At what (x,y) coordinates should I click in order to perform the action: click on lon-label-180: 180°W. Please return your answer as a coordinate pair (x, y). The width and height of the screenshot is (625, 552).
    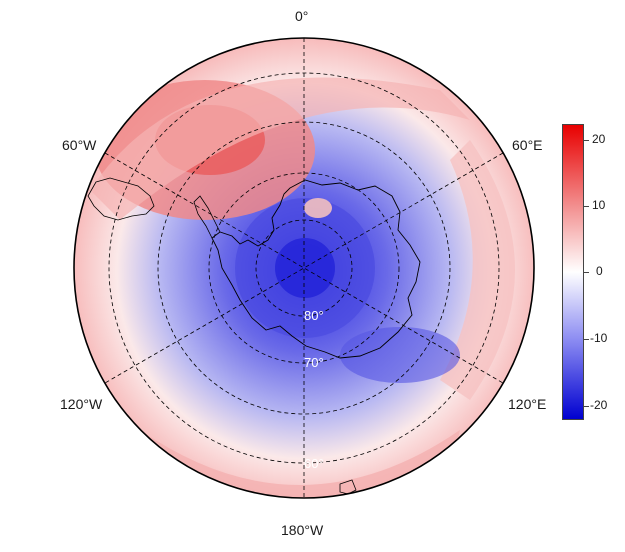
    Looking at the image, I should click on (302, 530).